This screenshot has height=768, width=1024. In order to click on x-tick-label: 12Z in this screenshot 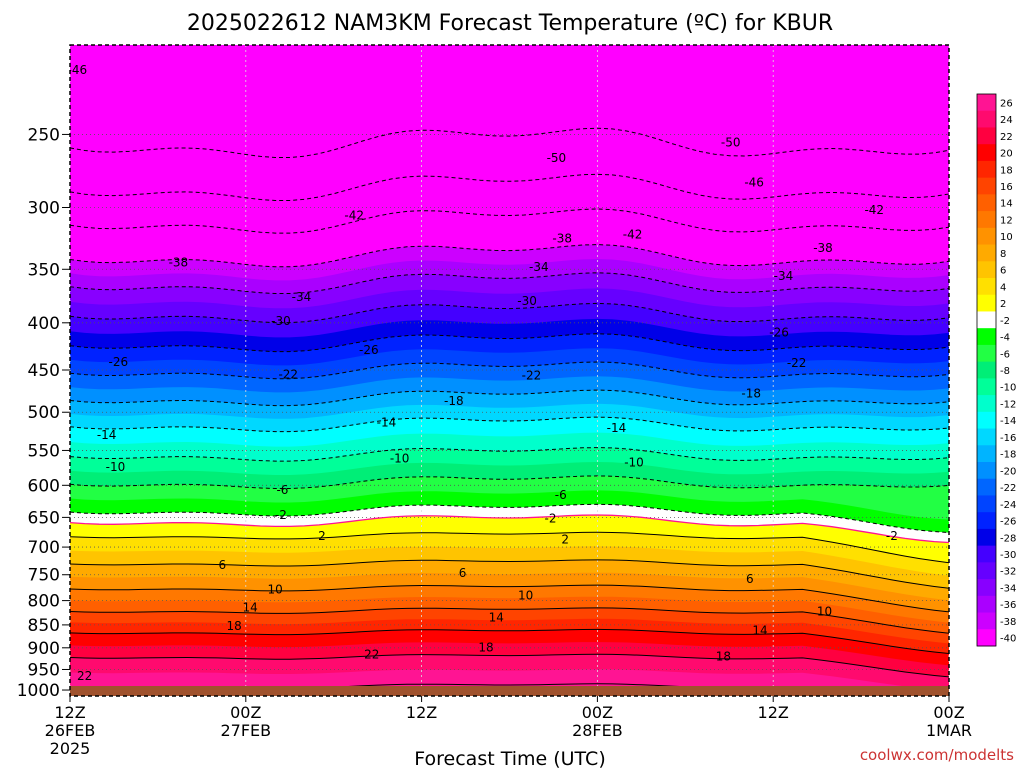, I will do `click(421, 712)`.